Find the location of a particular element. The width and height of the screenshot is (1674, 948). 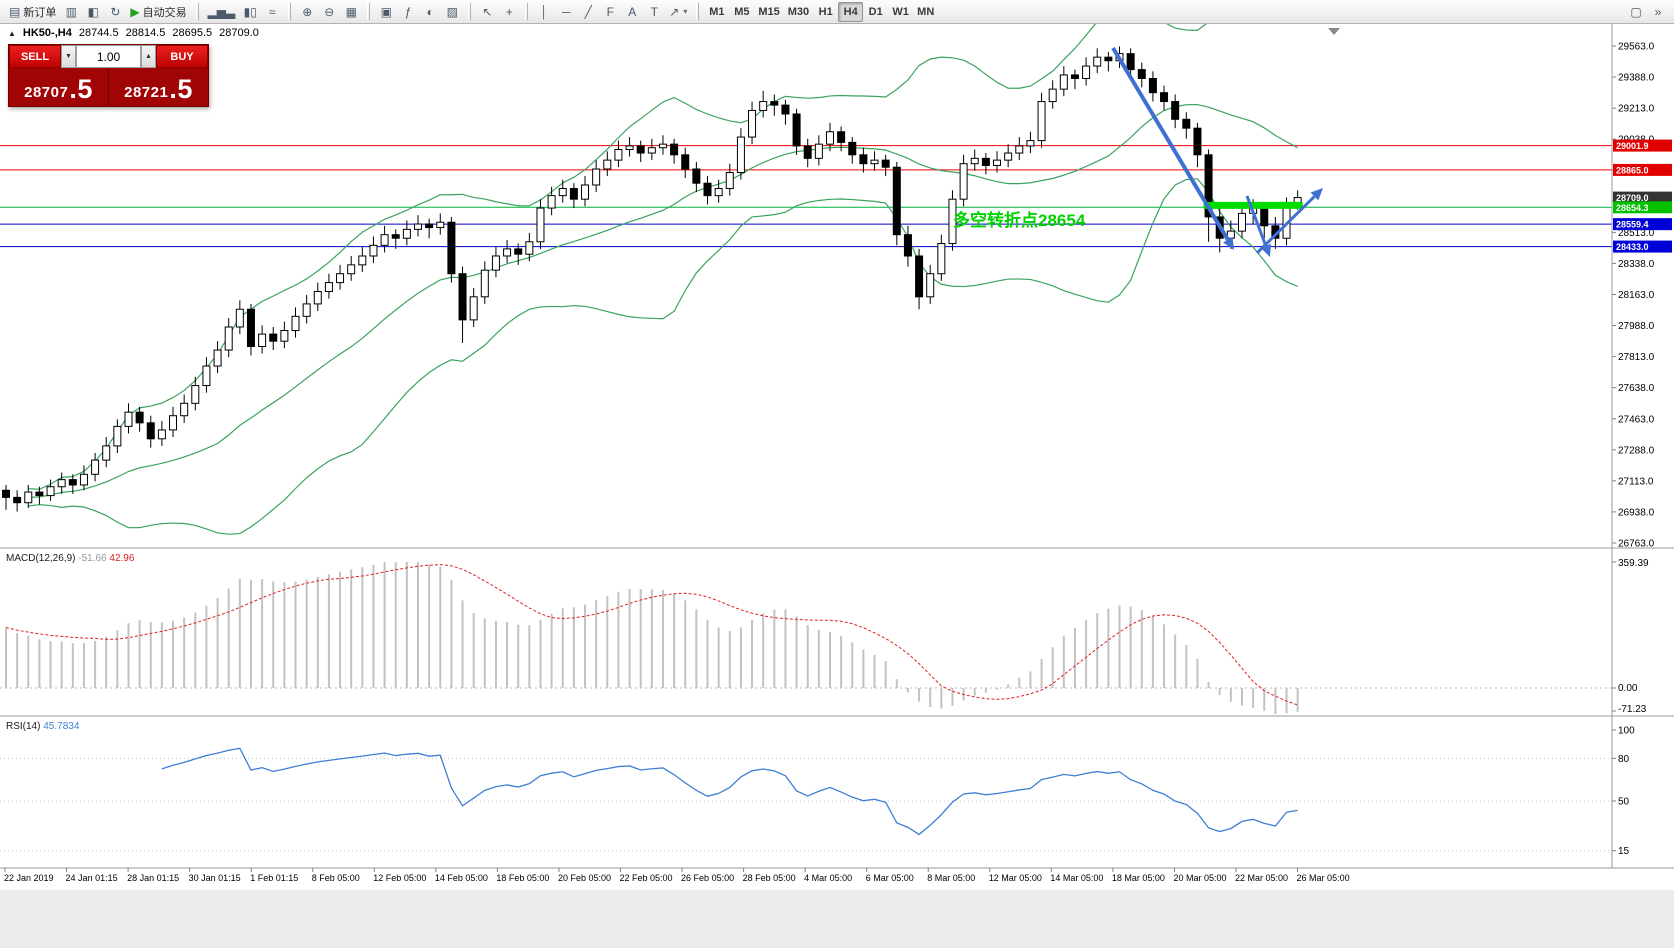

time-axis-label: 18 Feb 05:00 is located at coordinates (522, 878).